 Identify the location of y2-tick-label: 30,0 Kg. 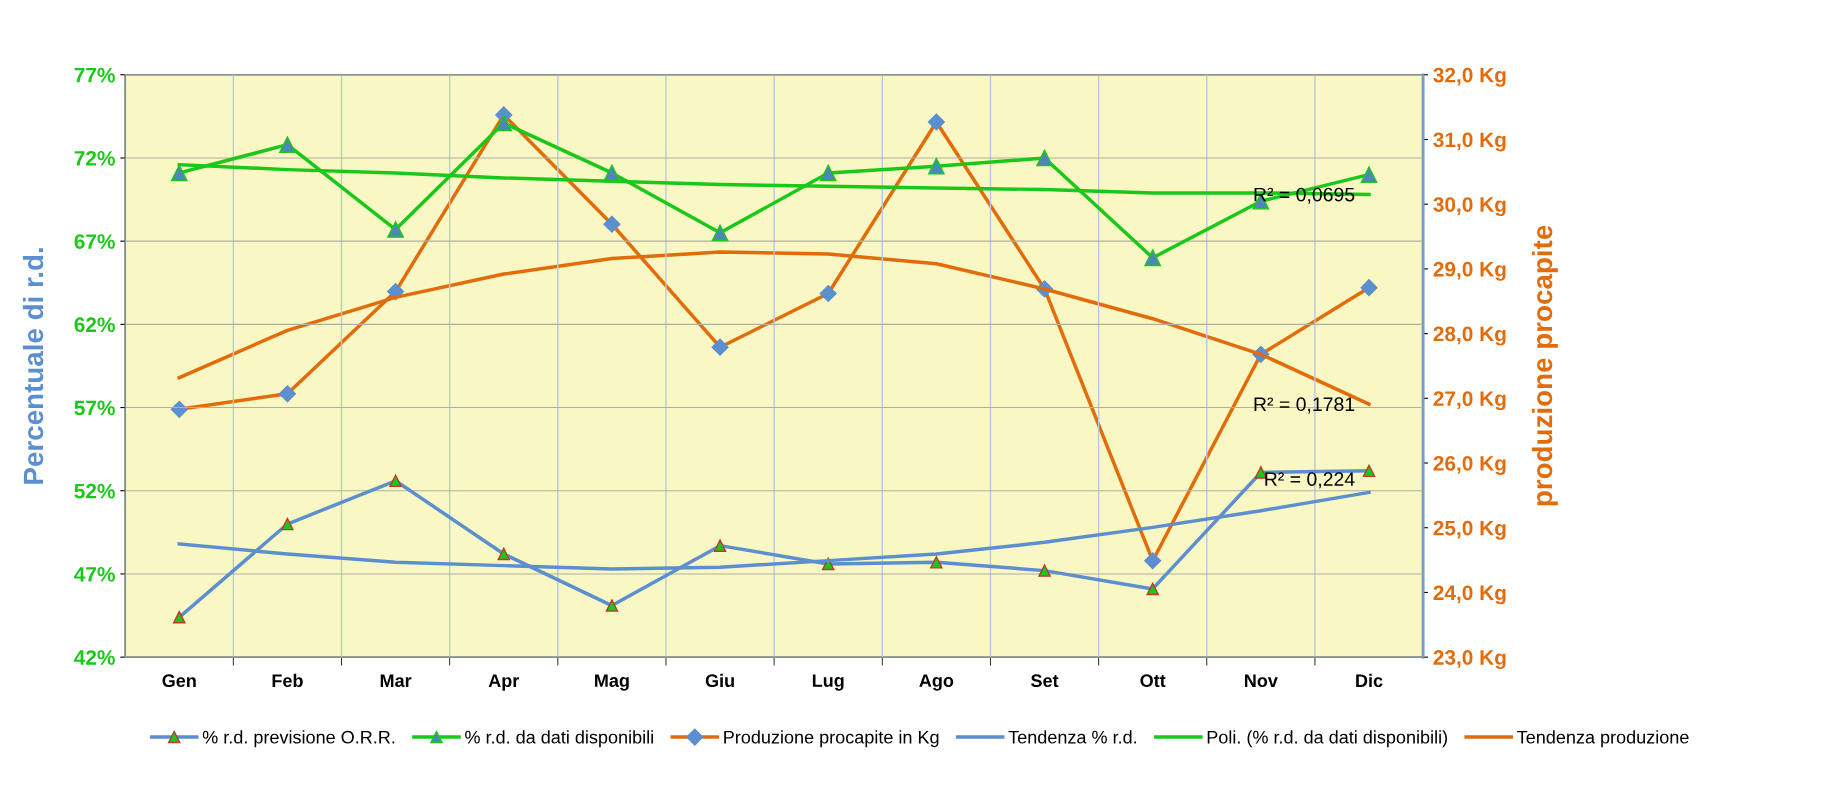
(1469, 207).